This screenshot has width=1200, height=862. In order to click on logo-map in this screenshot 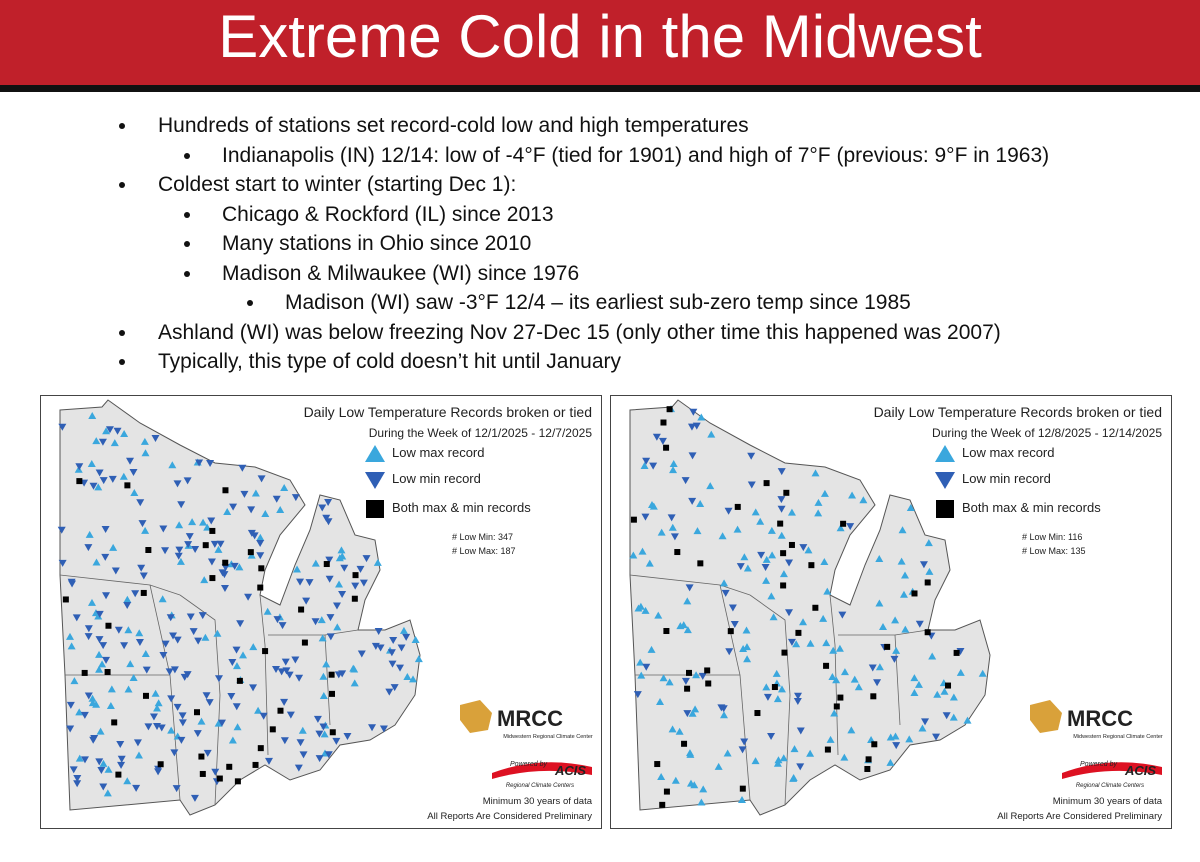, I will do `click(1046, 716)`.